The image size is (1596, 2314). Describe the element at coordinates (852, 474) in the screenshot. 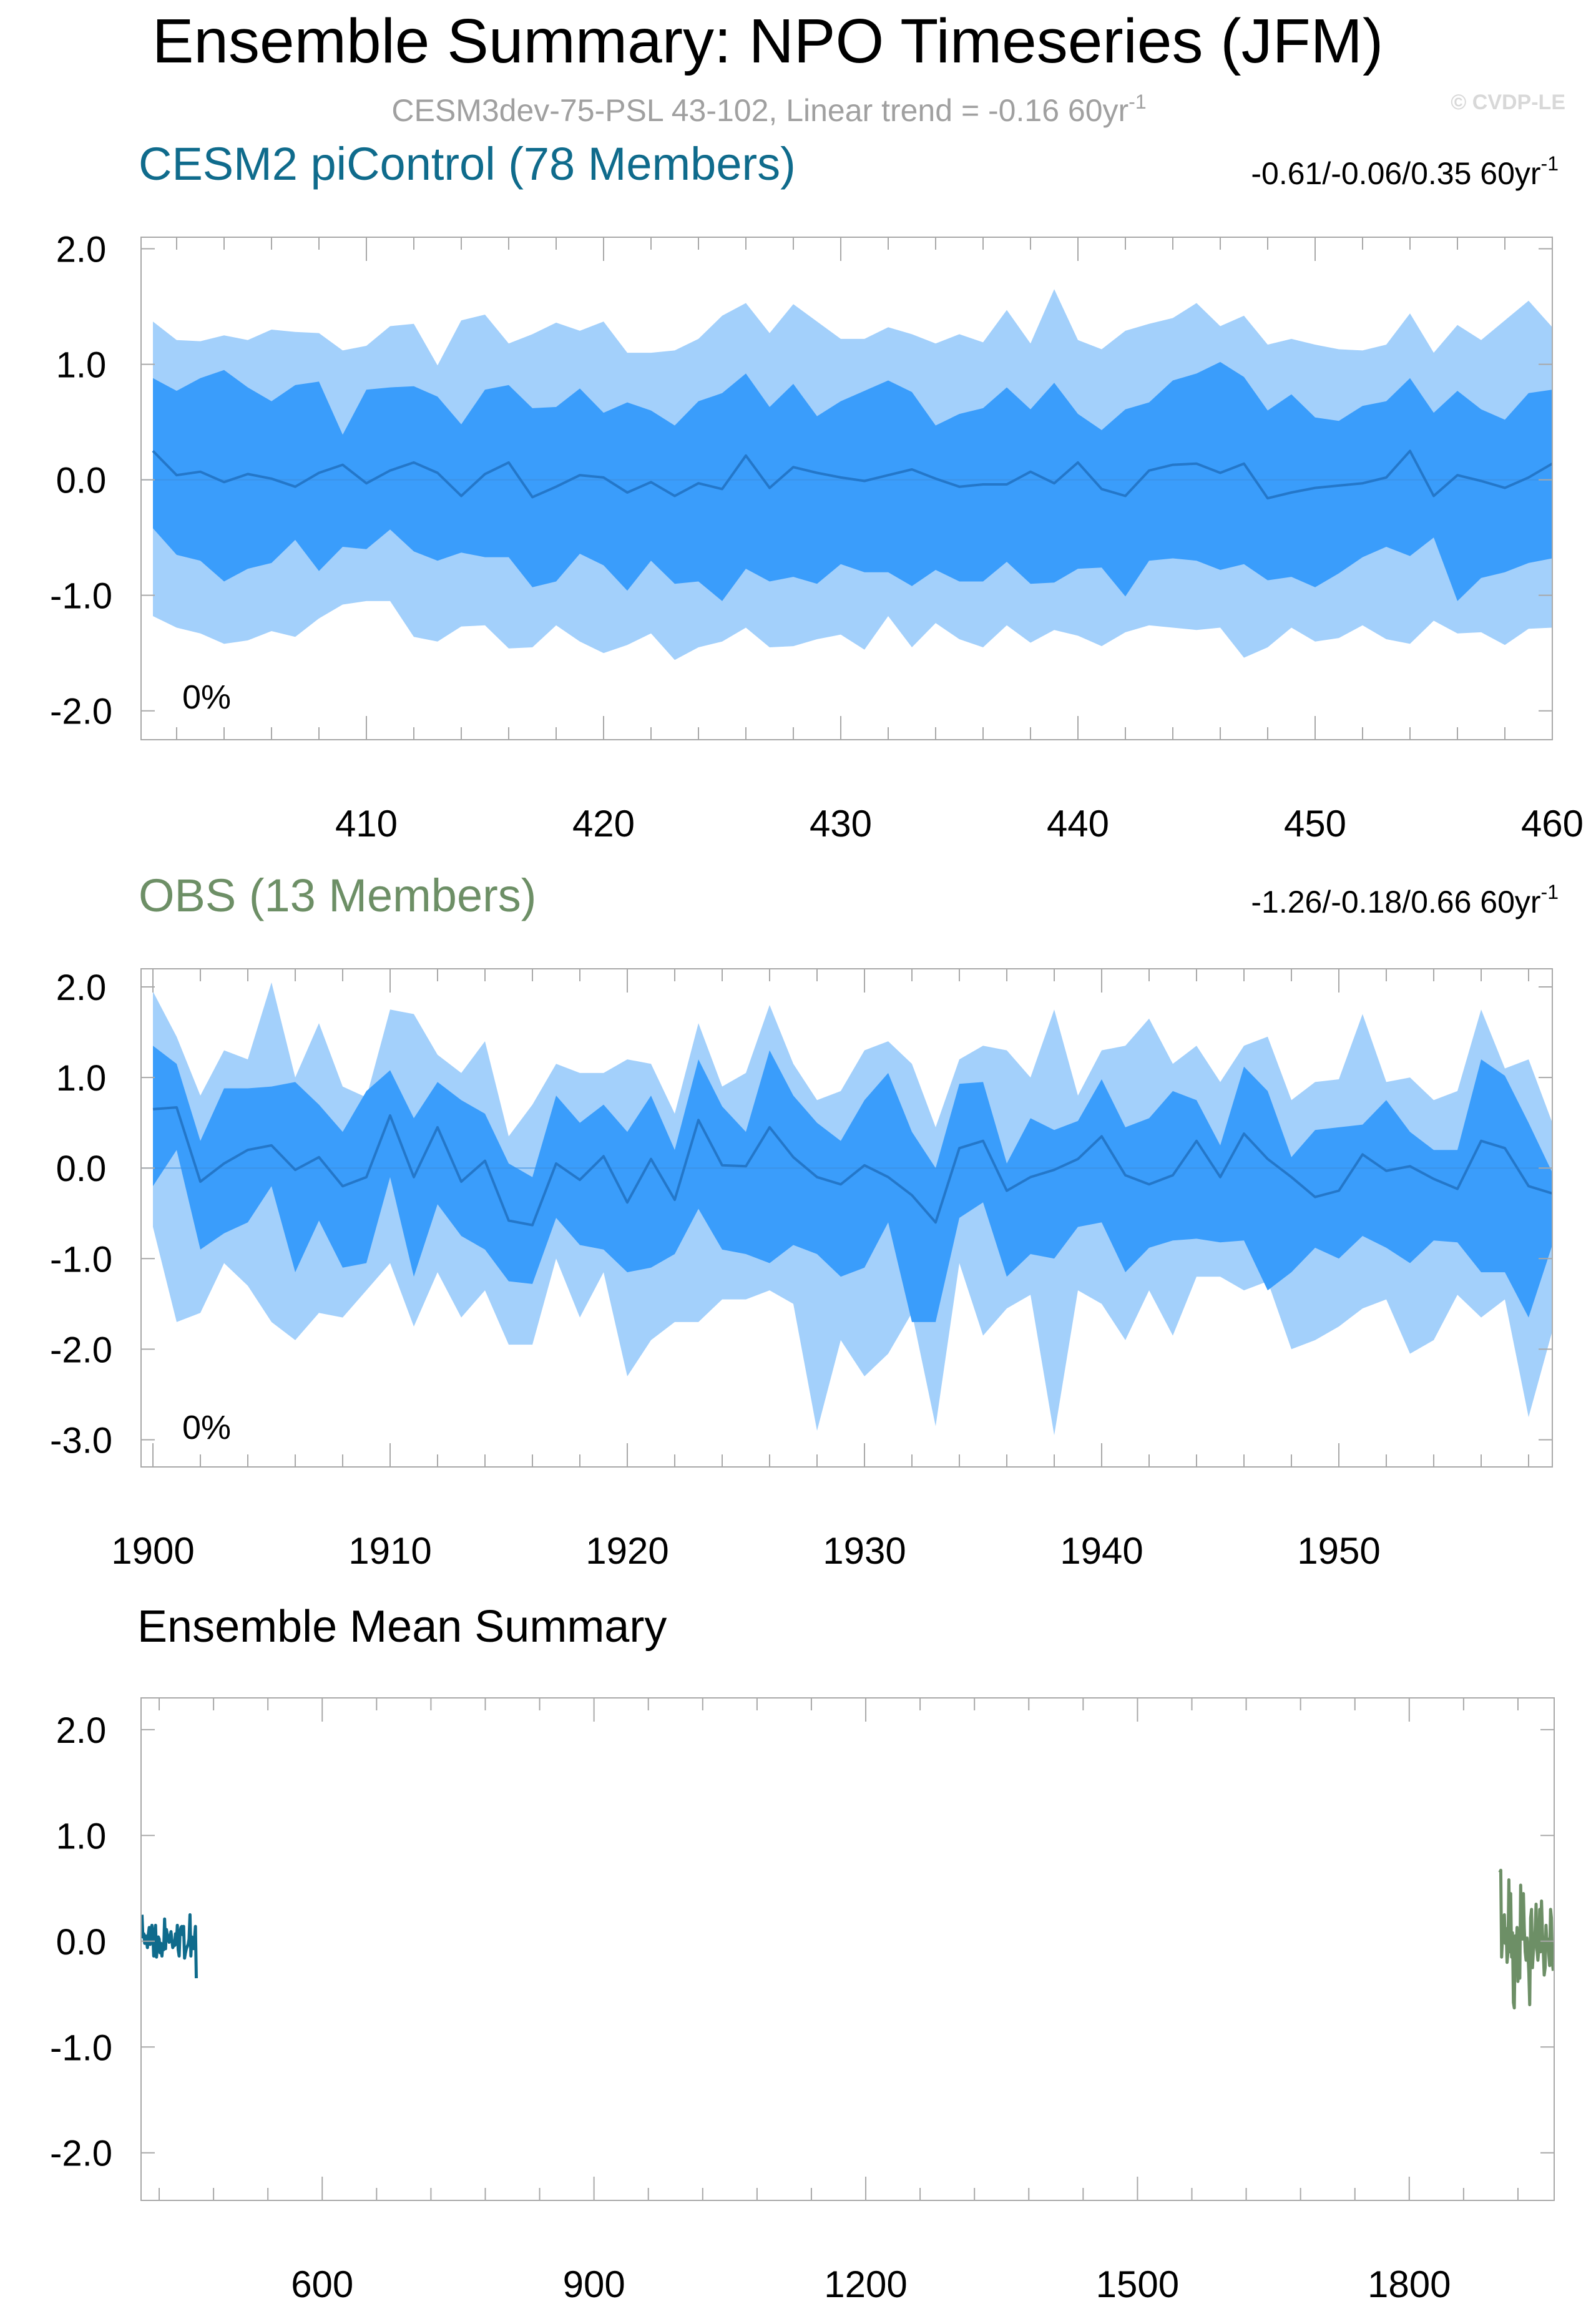

I see `cesm2-mean-line` at that location.